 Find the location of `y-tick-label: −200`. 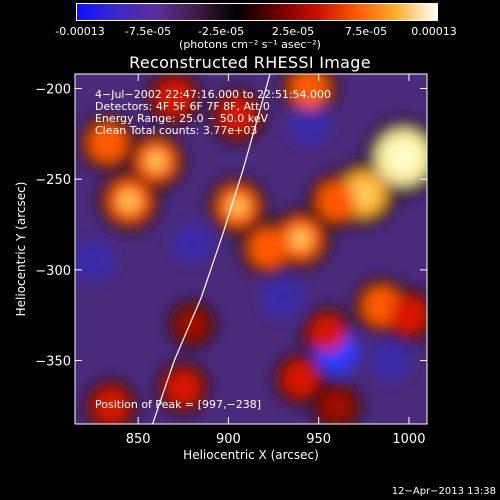

y-tick-label: −200 is located at coordinates (53, 90).